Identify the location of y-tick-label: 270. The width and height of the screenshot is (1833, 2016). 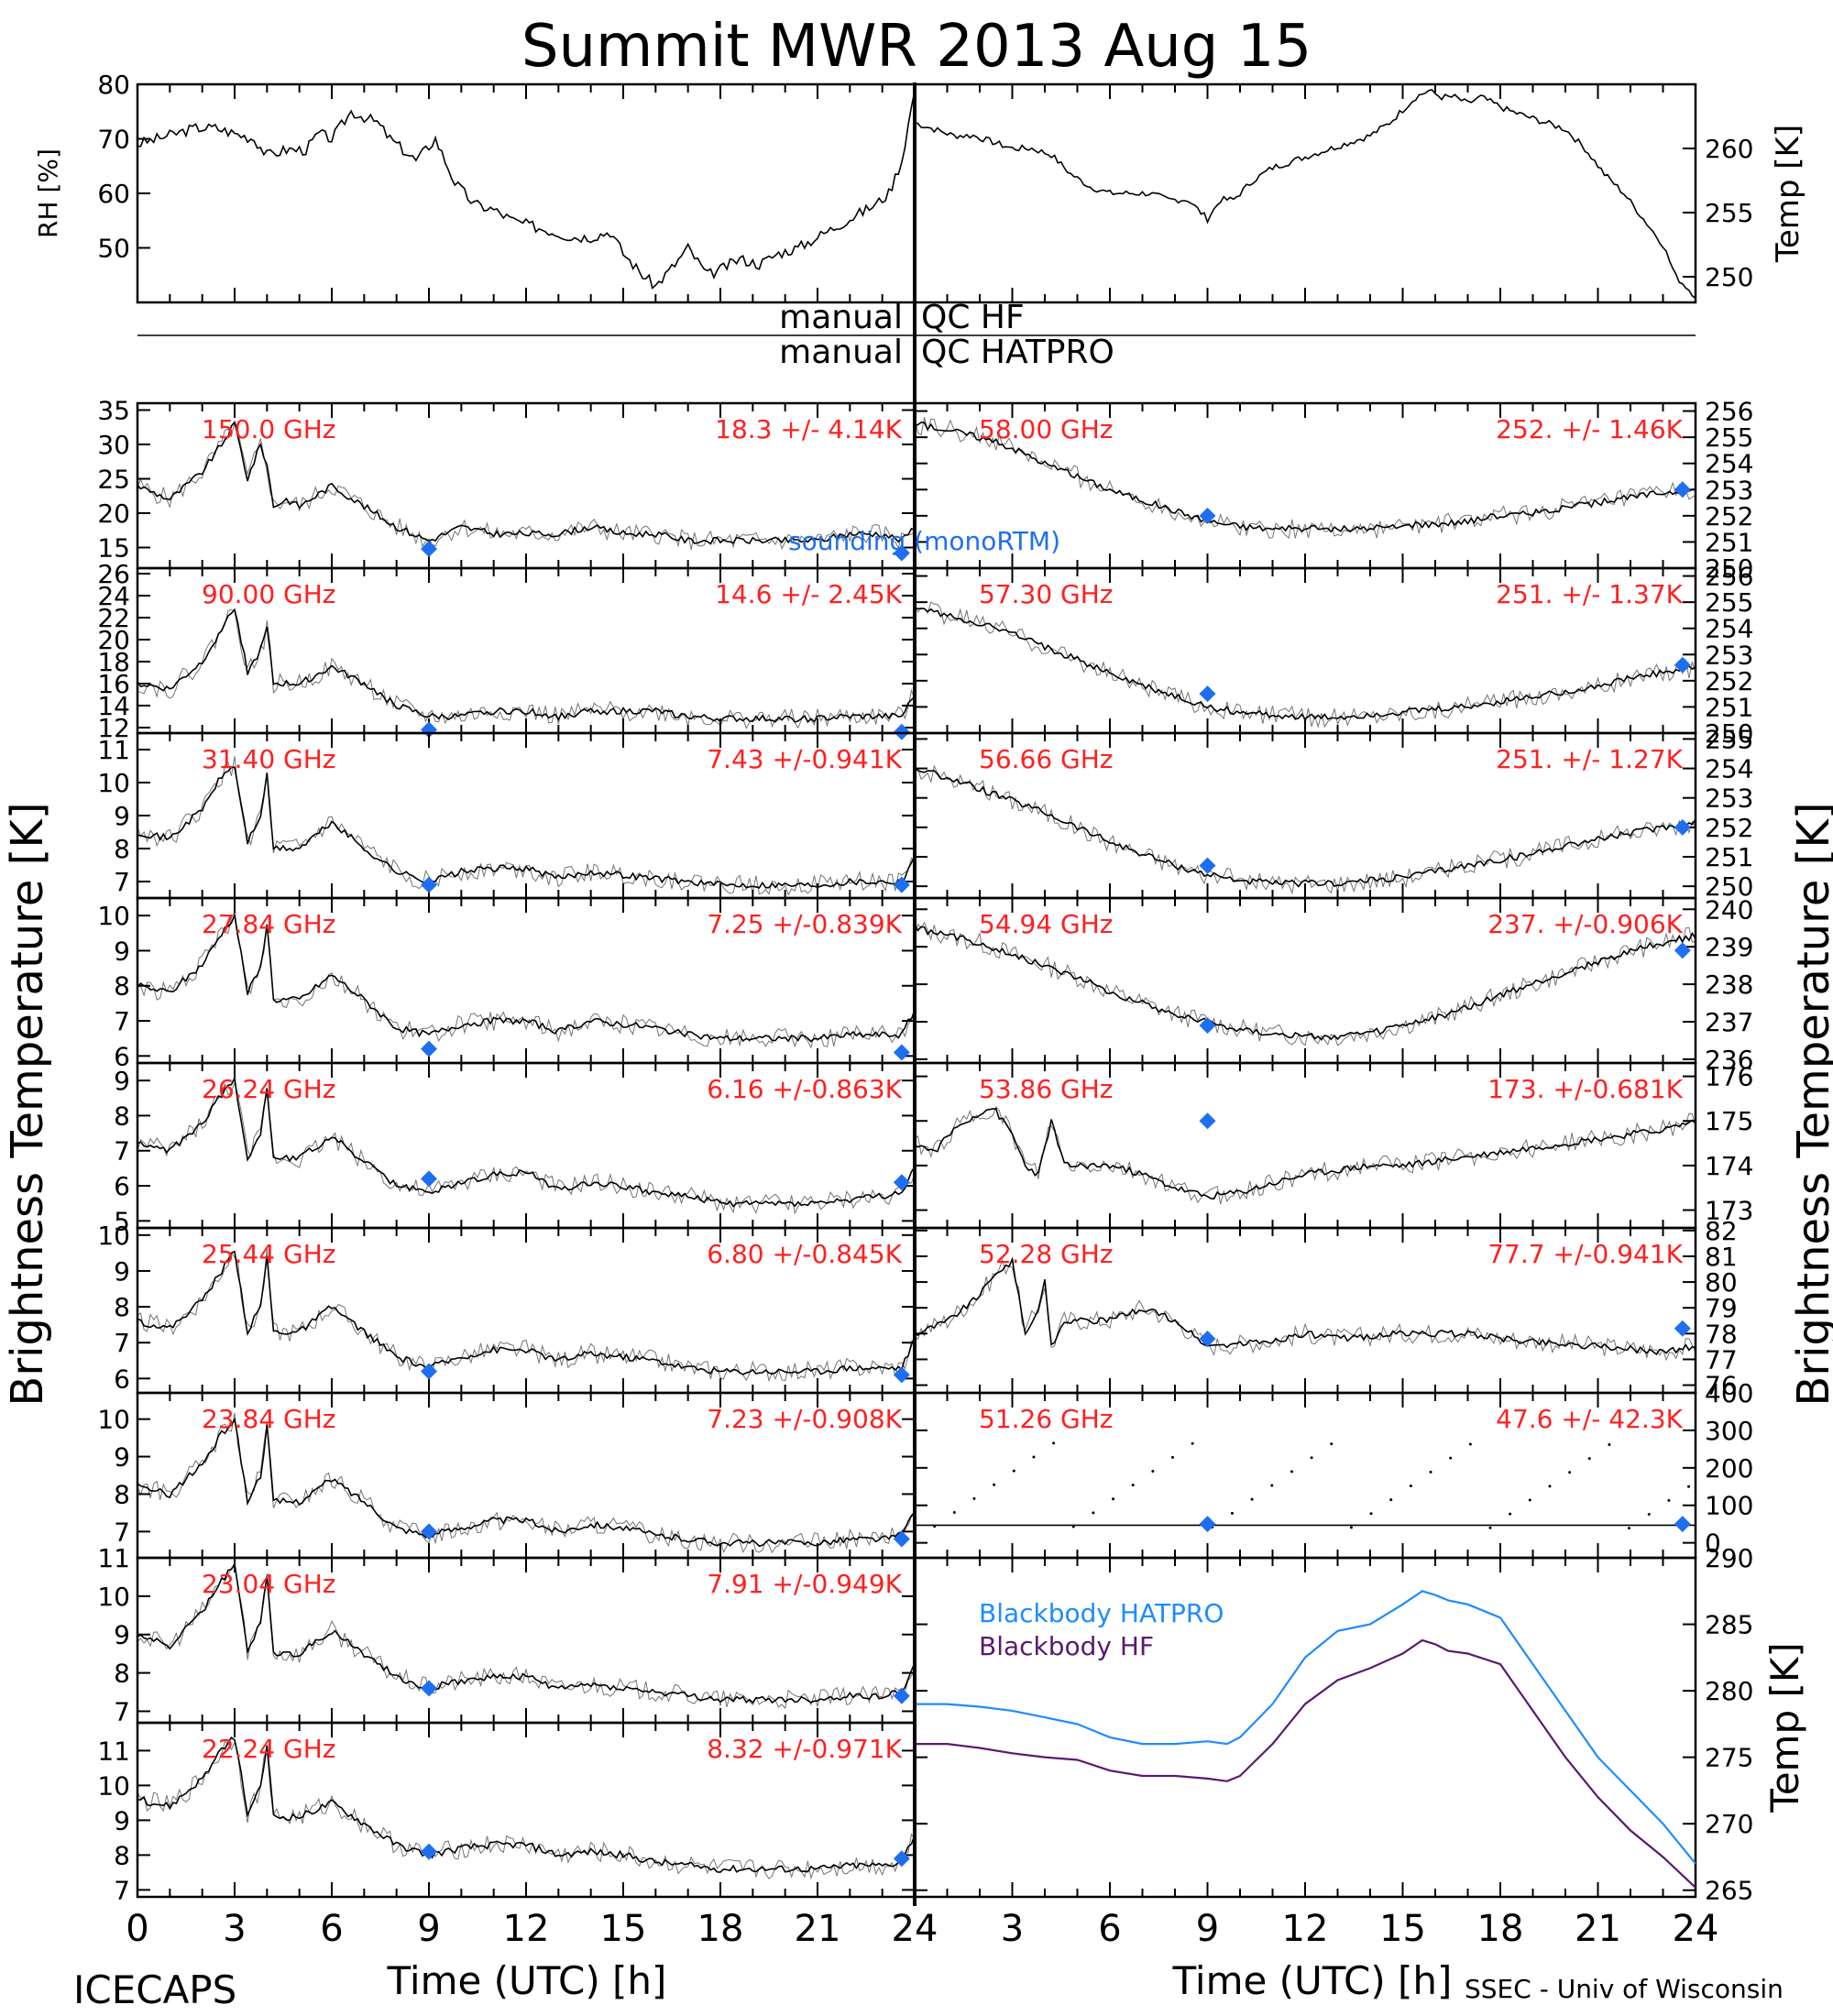
(1729, 1824).